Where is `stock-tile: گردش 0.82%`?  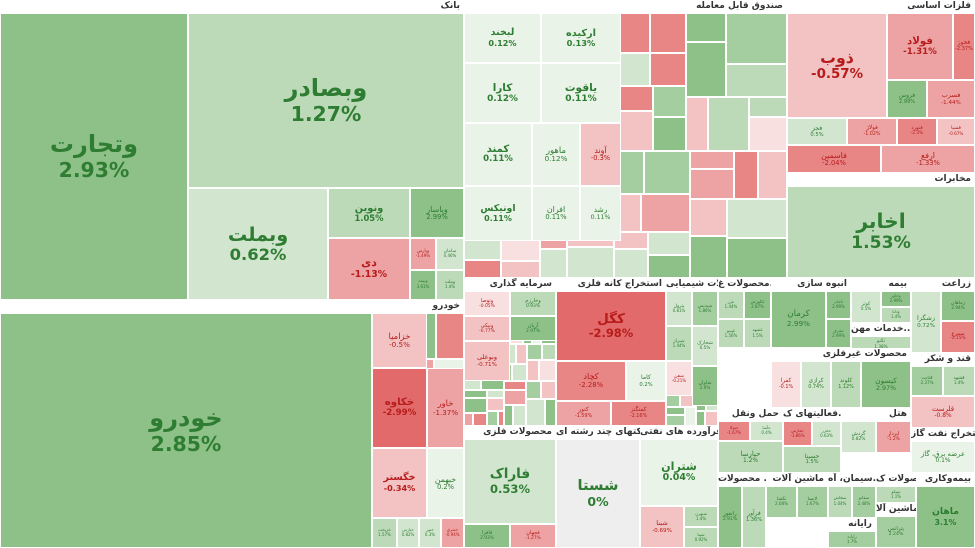
stock-tile: گردش 0.82% is located at coordinates (858, 437).